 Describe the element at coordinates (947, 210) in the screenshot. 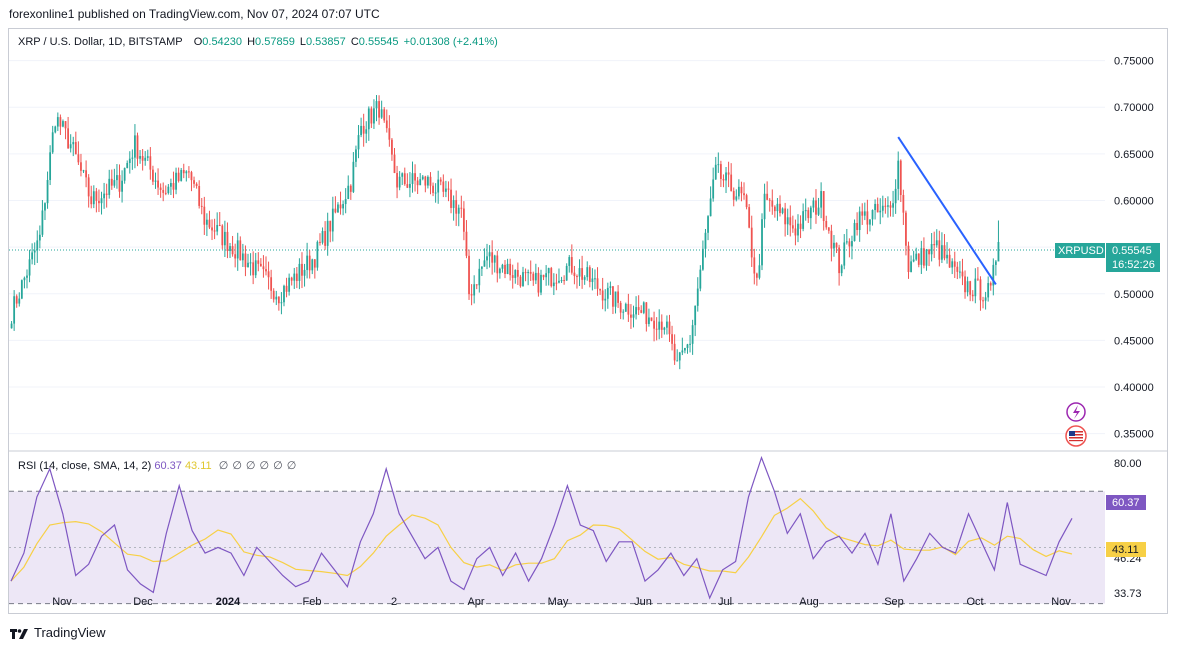

I see `trendline` at that location.